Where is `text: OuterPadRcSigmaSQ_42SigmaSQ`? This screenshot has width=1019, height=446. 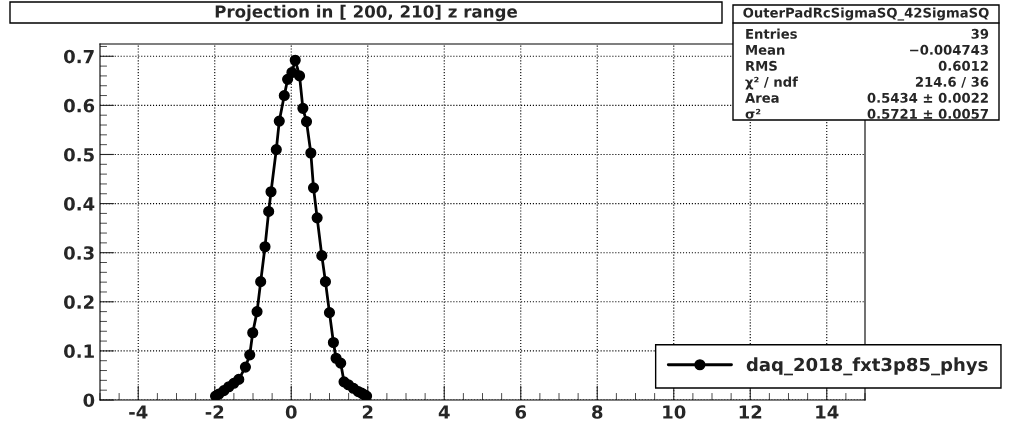
text: OuterPadRcSigmaSQ_42SigmaSQ is located at coordinates (866, 14).